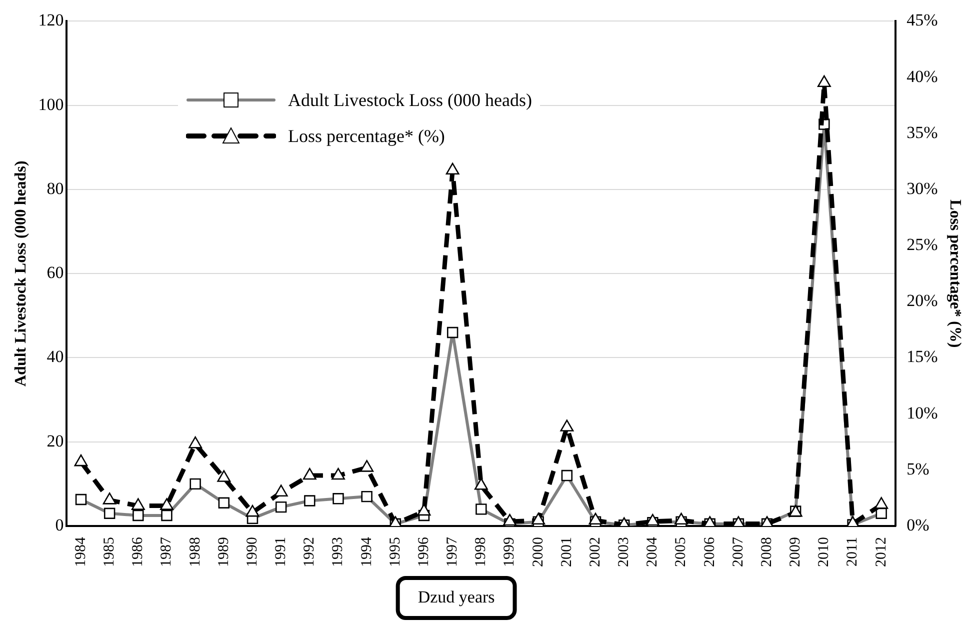  I want to click on x-tick-label: 1994, so click(366, 551).